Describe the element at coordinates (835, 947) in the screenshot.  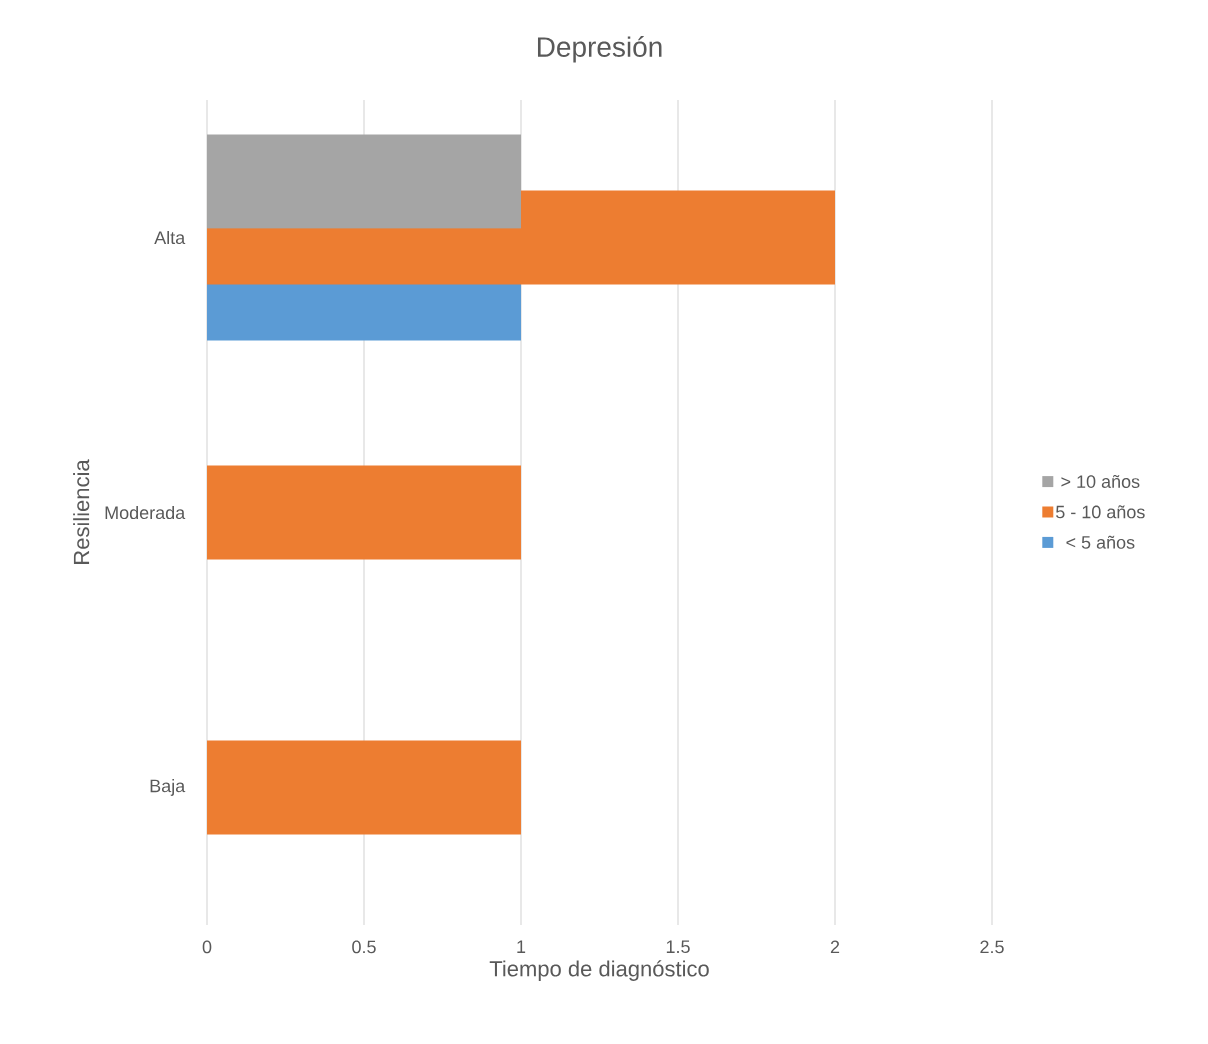
I see `x-tick-label: 2` at that location.